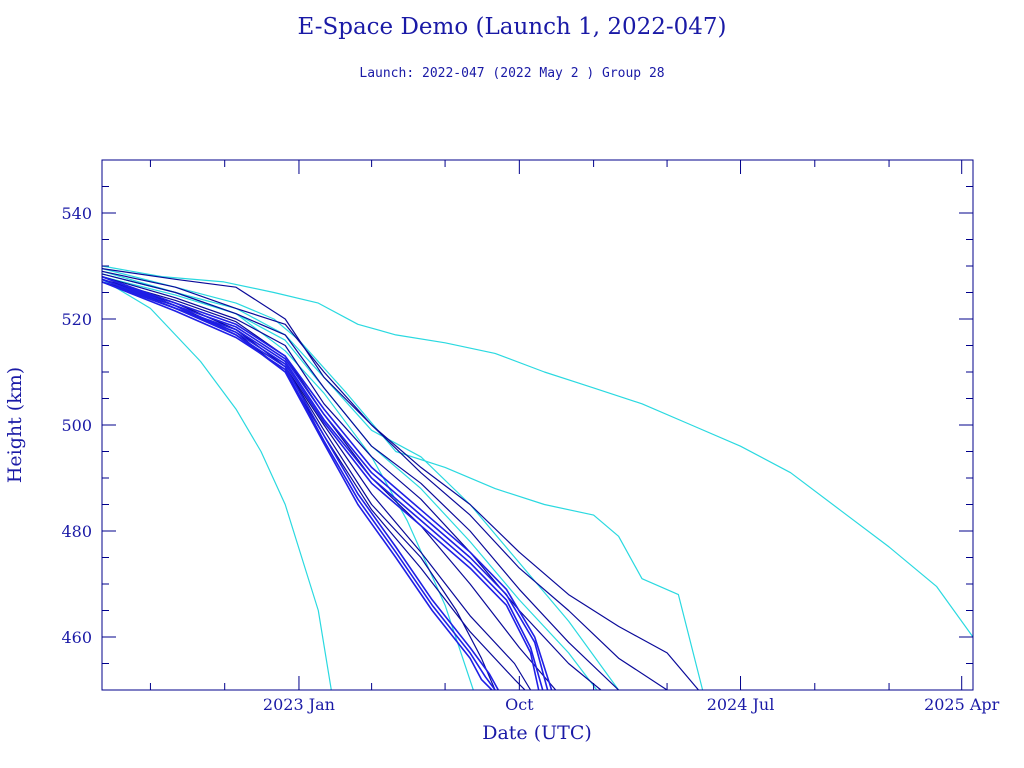 The width and height of the screenshot is (1024, 768). I want to click on x-tick-label: 2024 Jul, so click(741, 704).